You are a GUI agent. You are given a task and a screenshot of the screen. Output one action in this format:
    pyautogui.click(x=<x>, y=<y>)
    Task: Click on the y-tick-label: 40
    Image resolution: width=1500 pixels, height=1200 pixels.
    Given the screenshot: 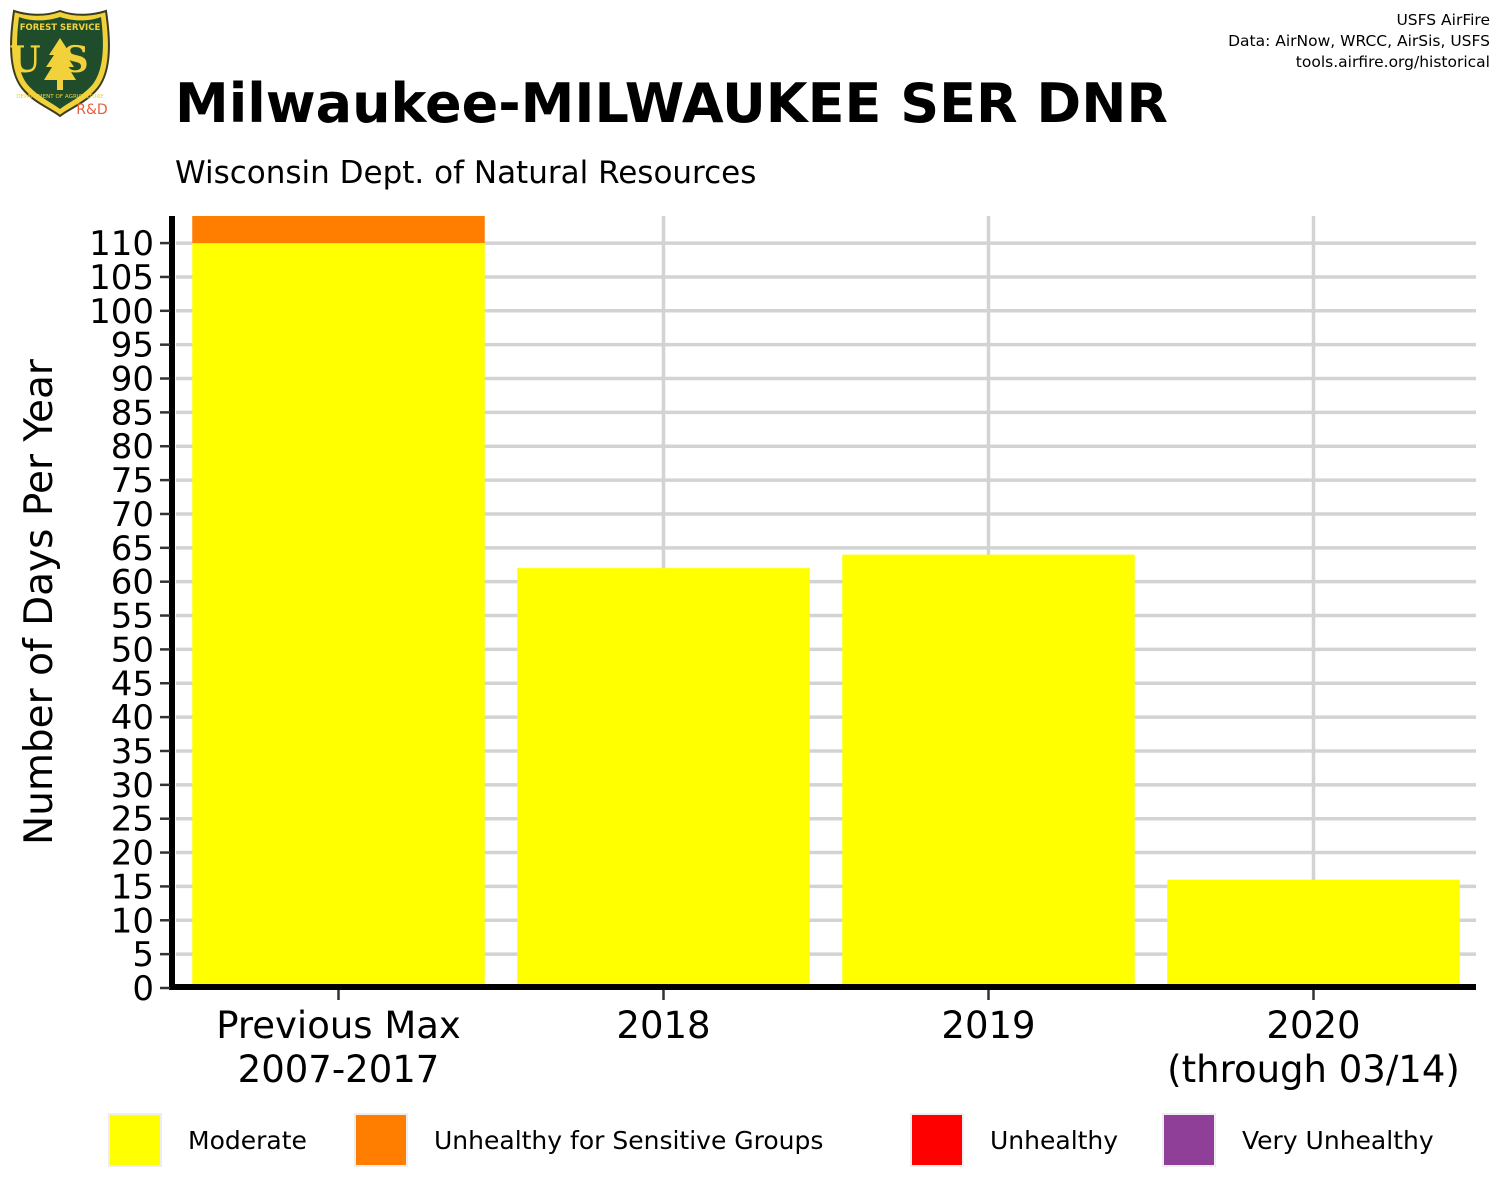 What is the action you would take?
    pyautogui.click(x=132, y=718)
    